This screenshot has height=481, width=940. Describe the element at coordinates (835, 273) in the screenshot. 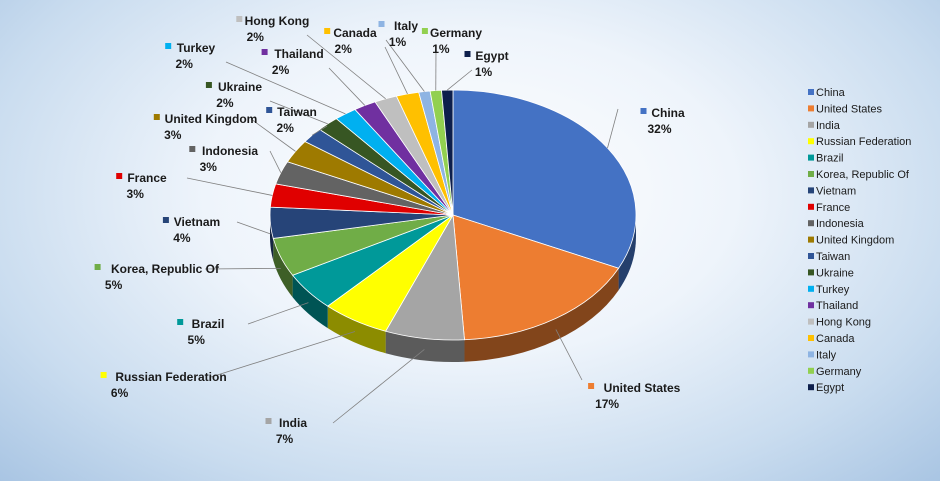

I see `legend-label-11: Ukraine` at that location.